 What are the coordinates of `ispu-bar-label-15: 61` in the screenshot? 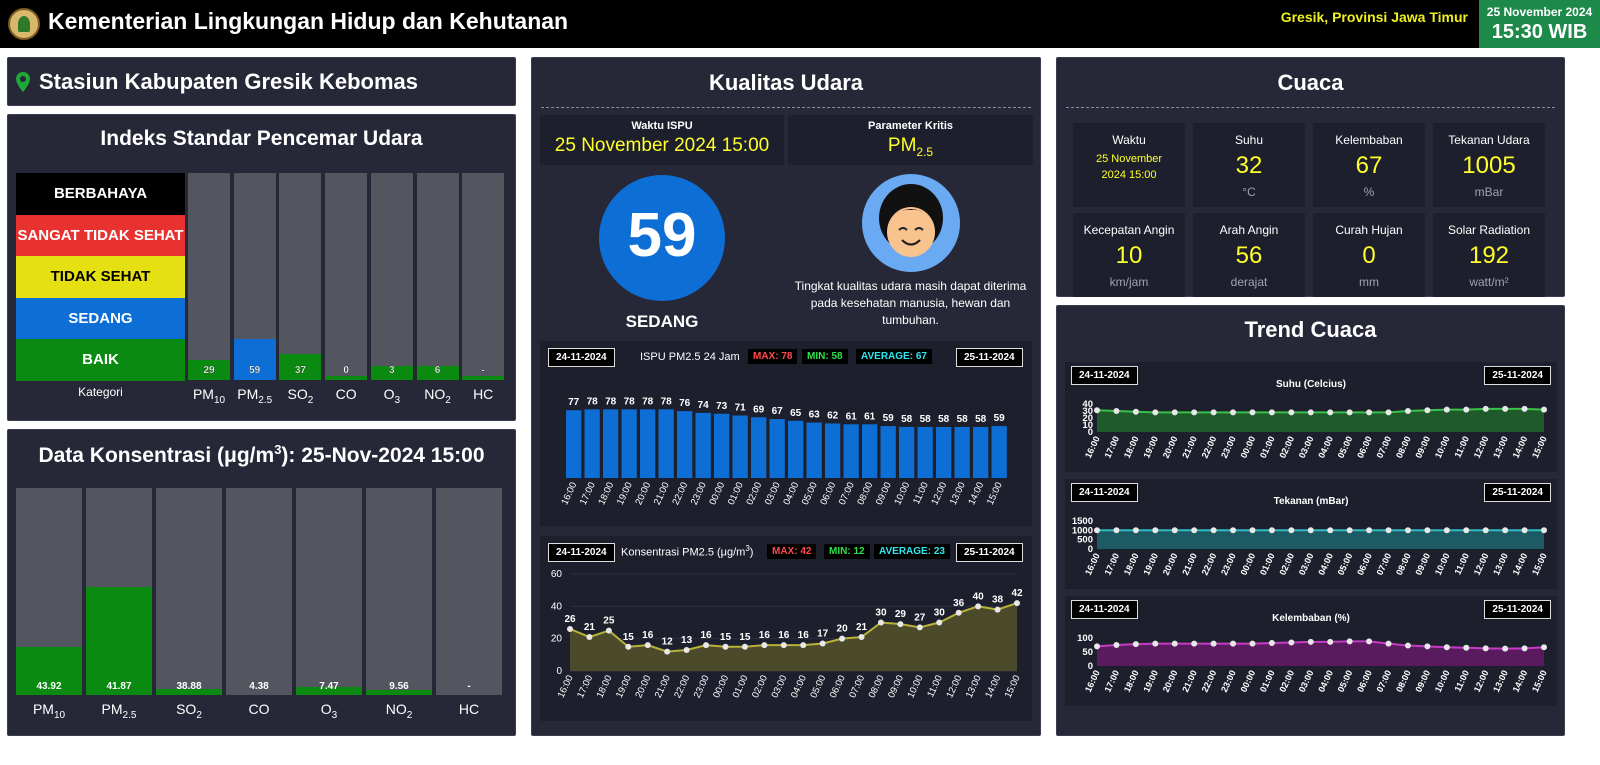 It's located at (852, 416).